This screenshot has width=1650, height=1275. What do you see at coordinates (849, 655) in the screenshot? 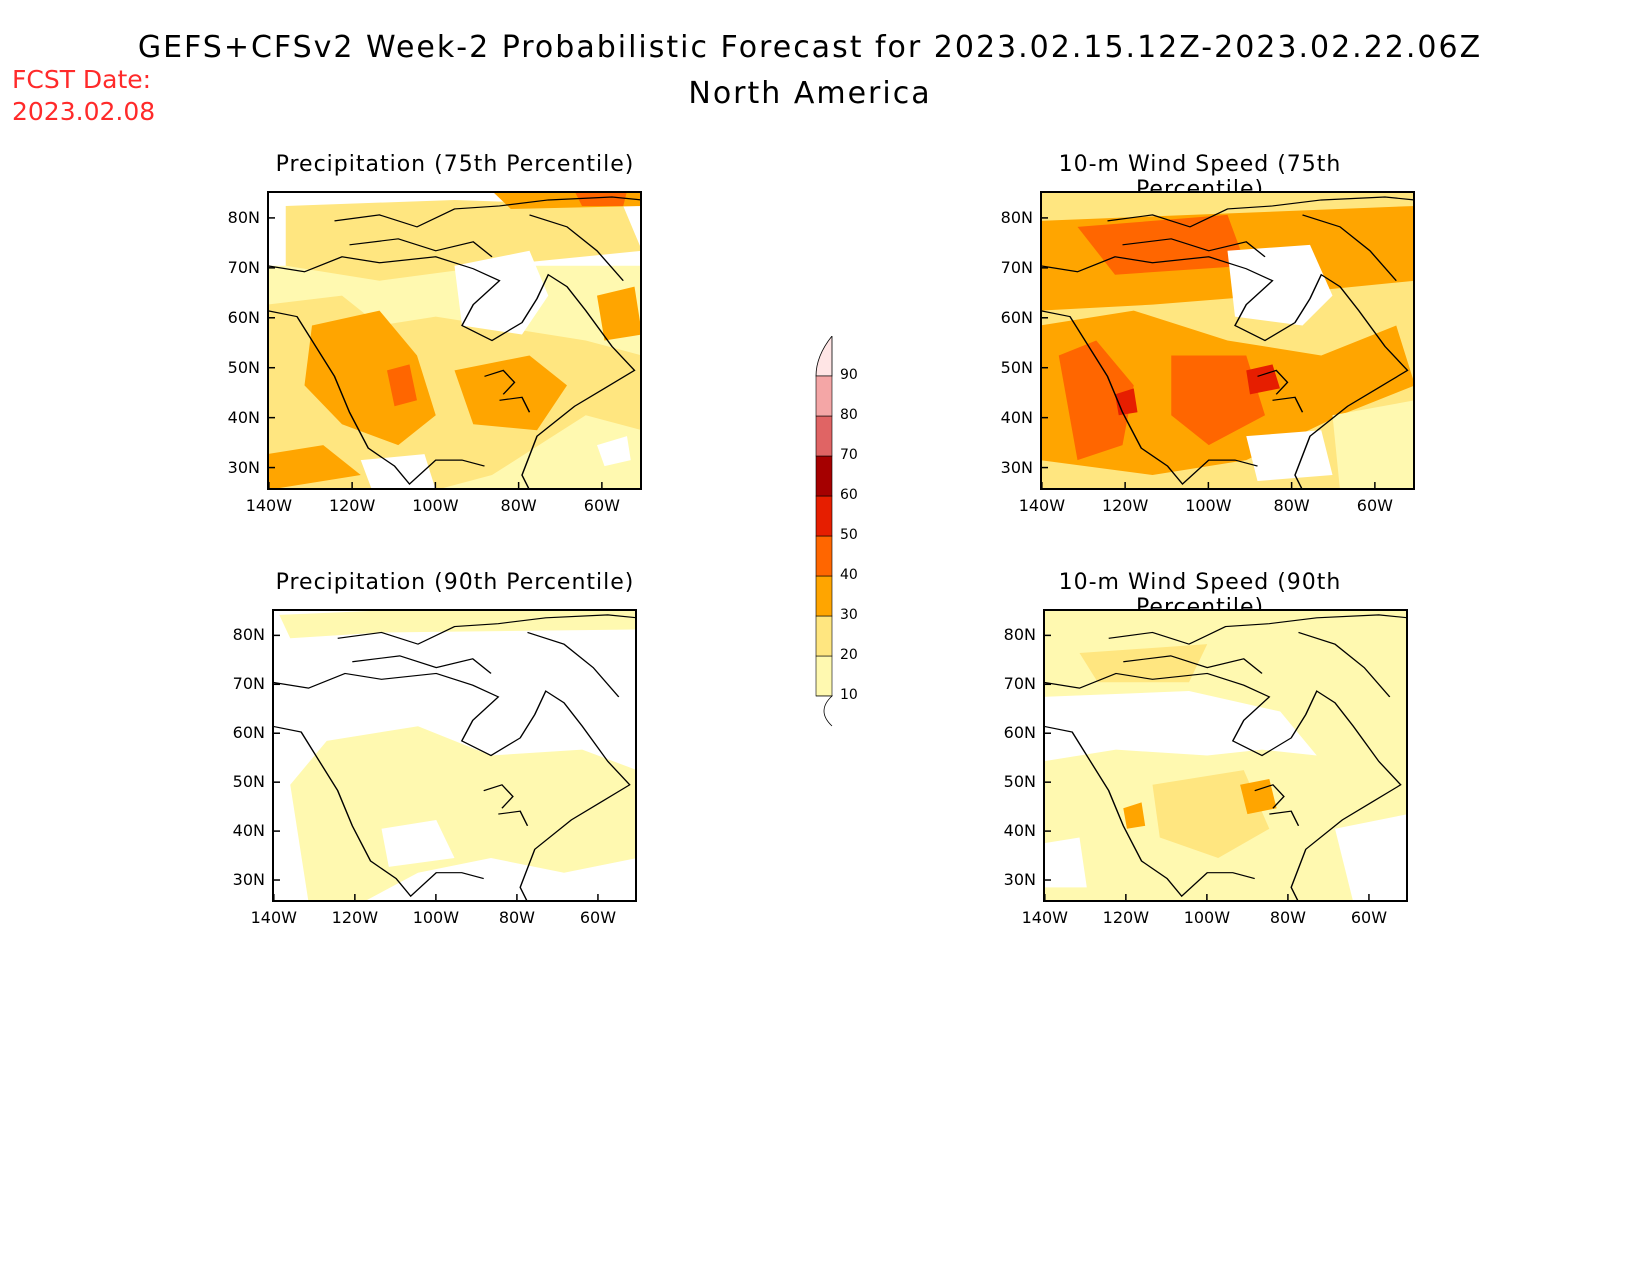
I see `colorbar-level-label: 20` at bounding box center [849, 655].